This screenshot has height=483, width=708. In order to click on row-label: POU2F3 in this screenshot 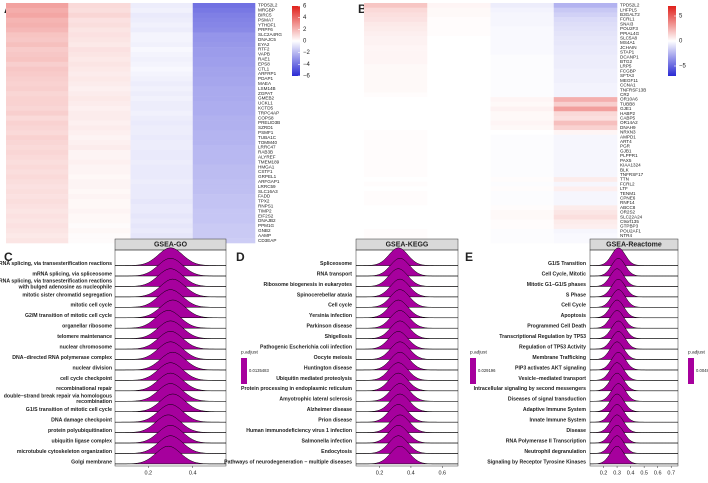, I will do `click(629, 28)`.